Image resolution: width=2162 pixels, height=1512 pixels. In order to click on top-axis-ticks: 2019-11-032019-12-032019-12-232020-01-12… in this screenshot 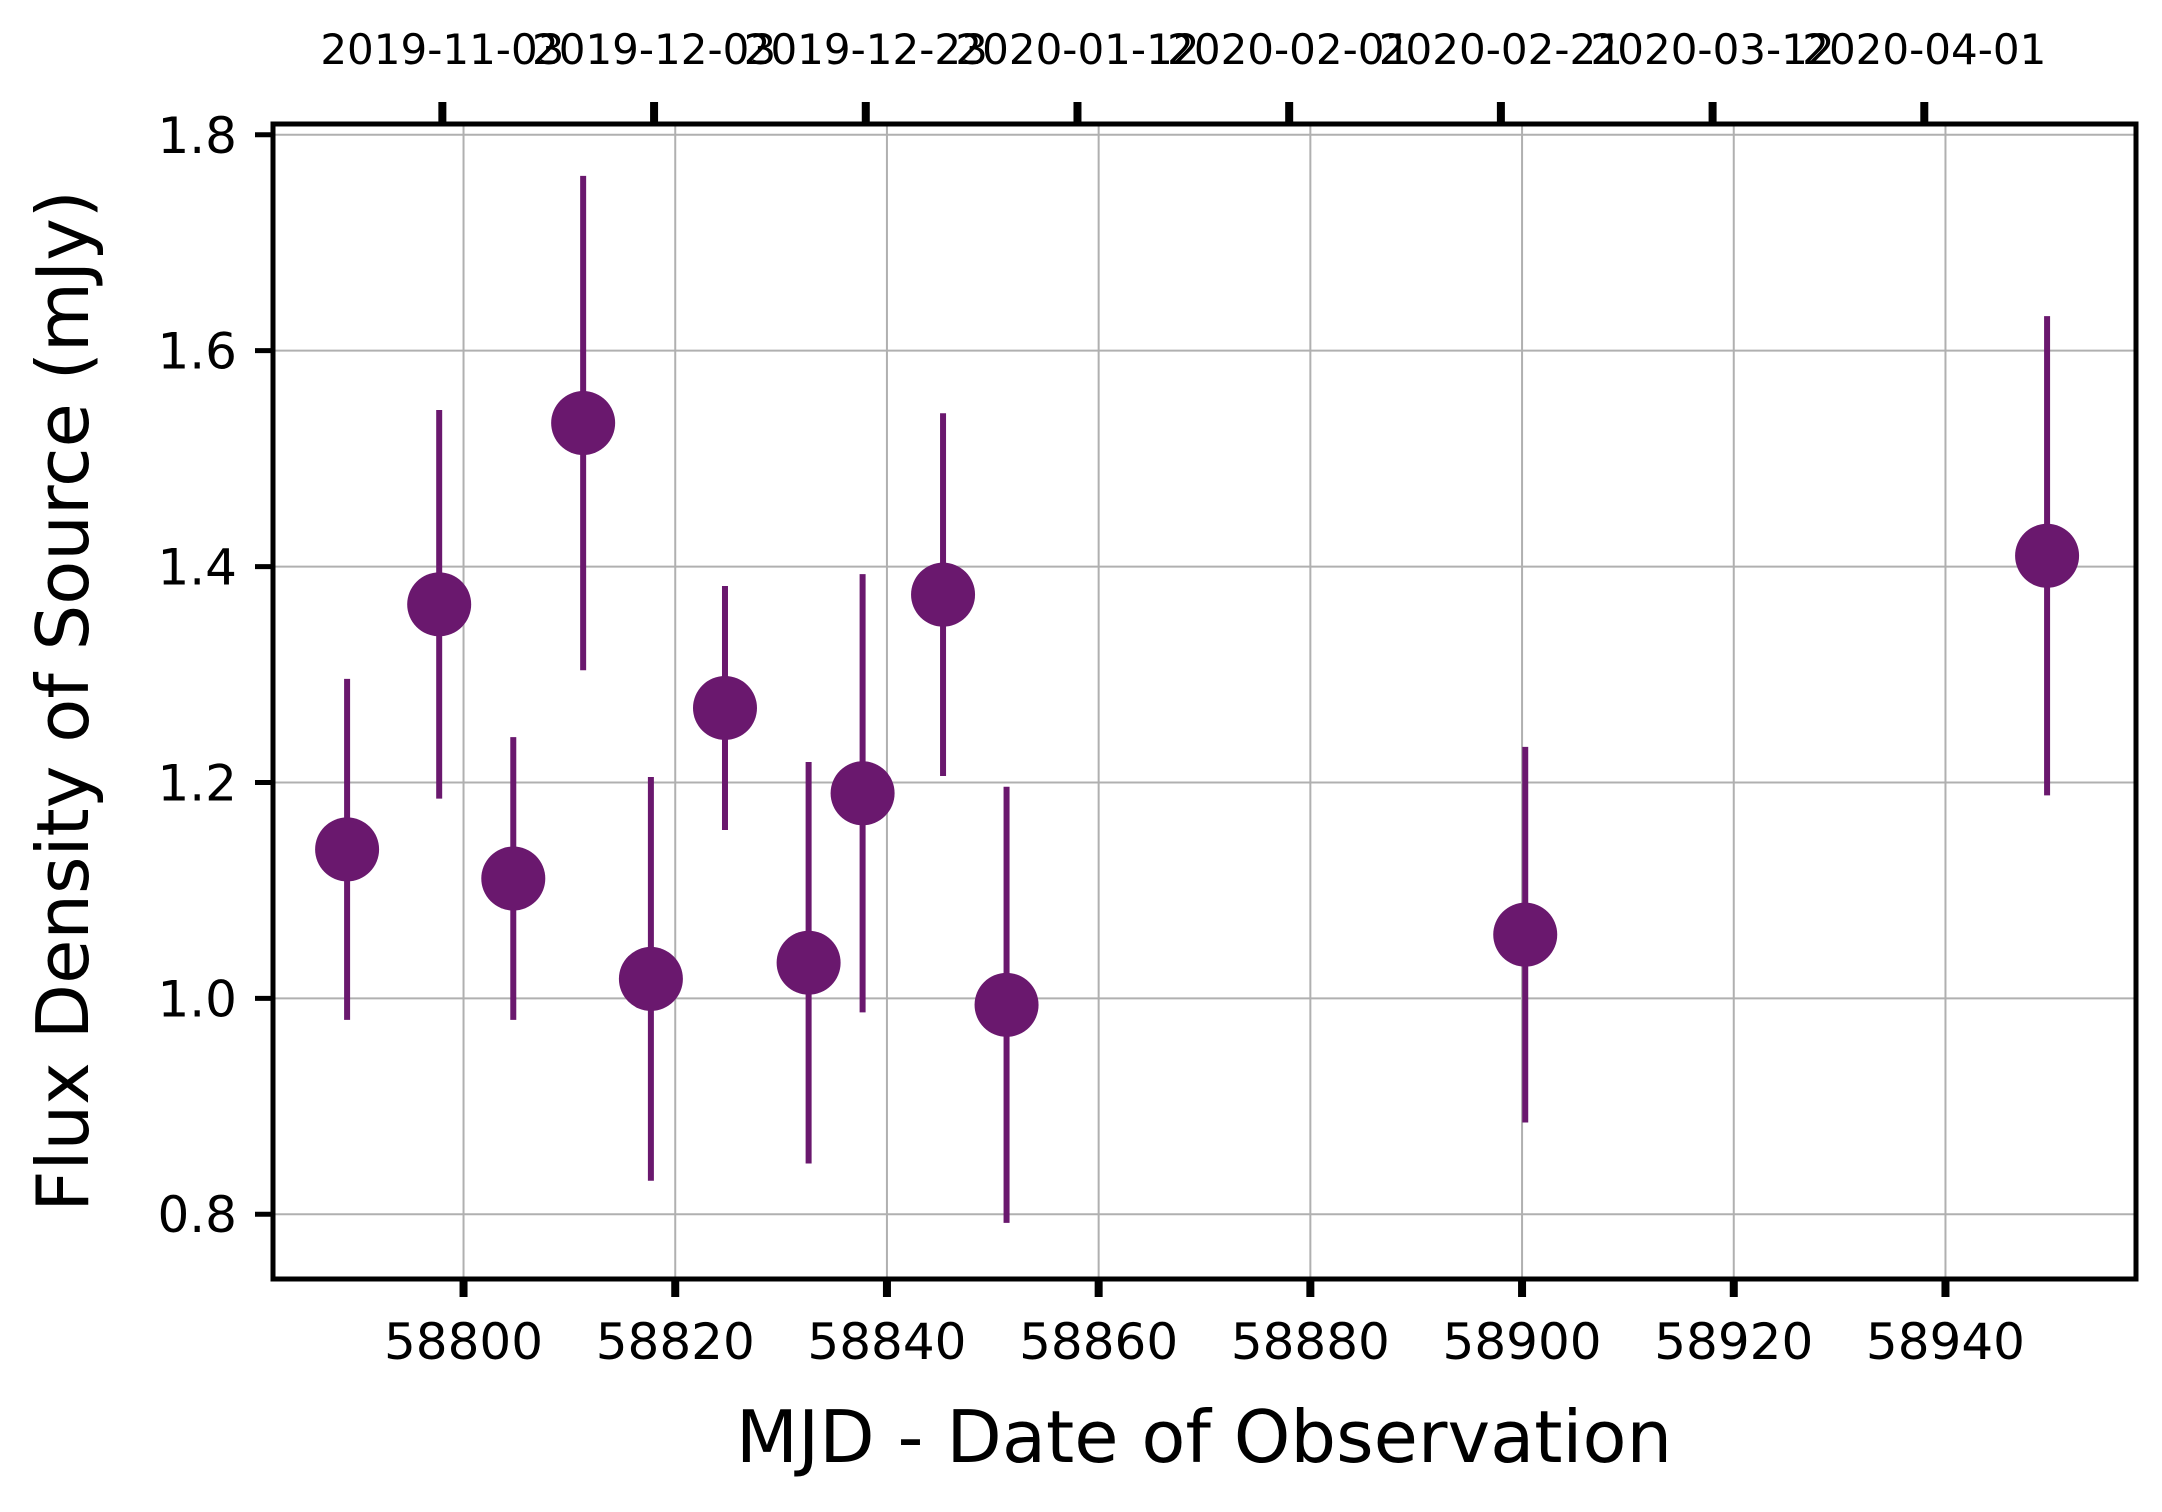, I will do `click(1183, 74)`.